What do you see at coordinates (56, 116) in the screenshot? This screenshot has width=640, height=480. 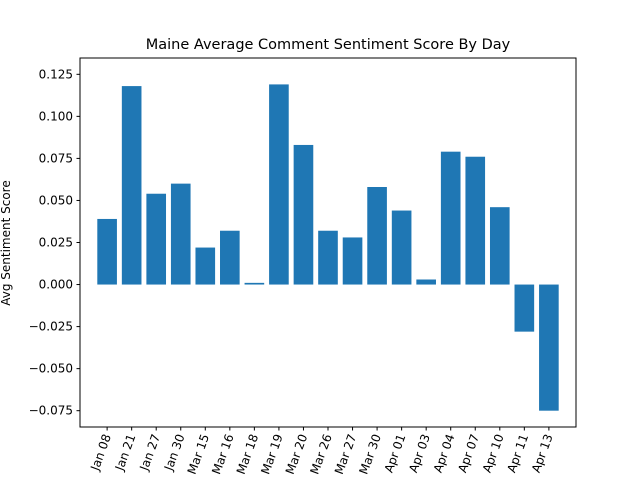 I see `y-tick-label: 0.100` at bounding box center [56, 116].